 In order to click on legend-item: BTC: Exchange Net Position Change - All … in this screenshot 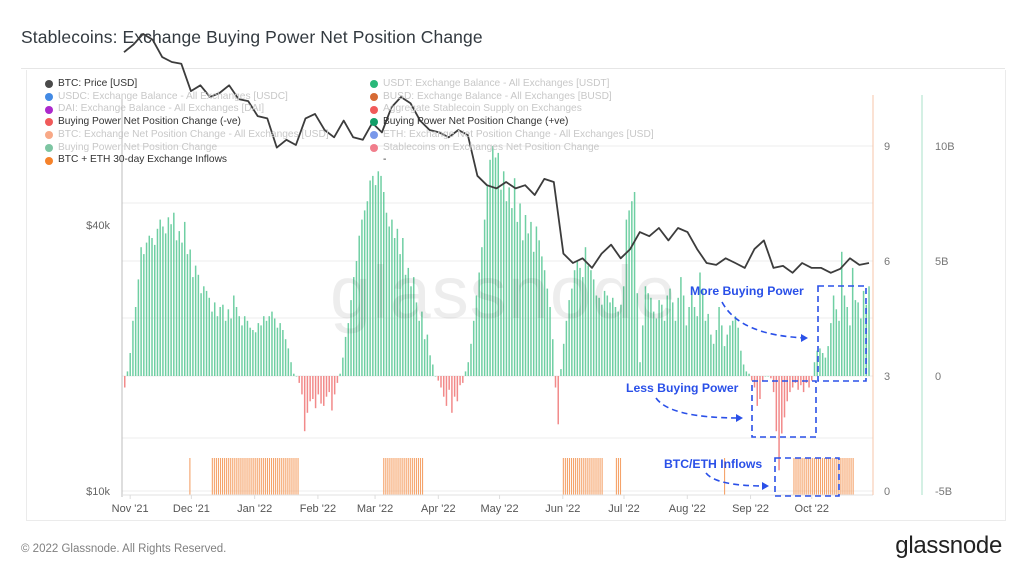, I will do `click(187, 135)`.